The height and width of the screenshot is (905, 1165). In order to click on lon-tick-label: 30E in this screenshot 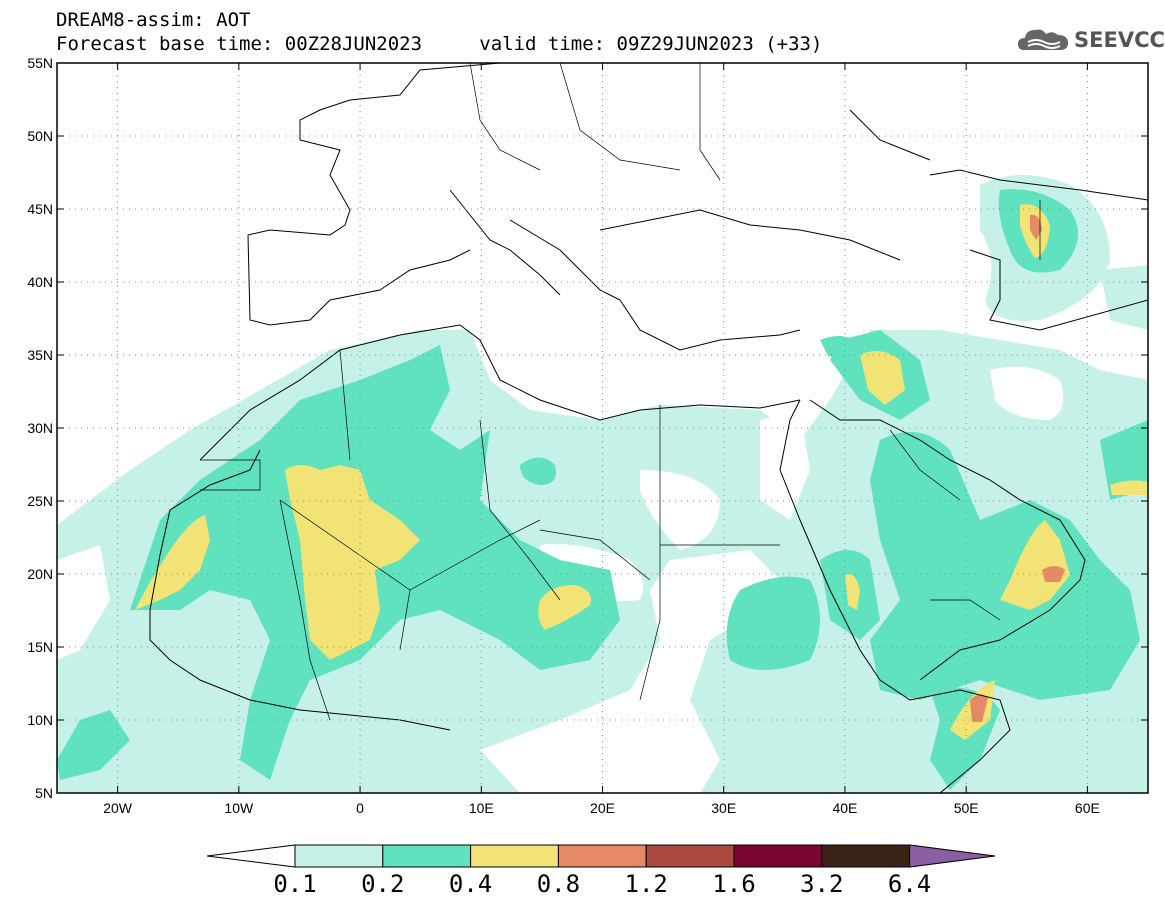, I will do `click(723, 808)`.